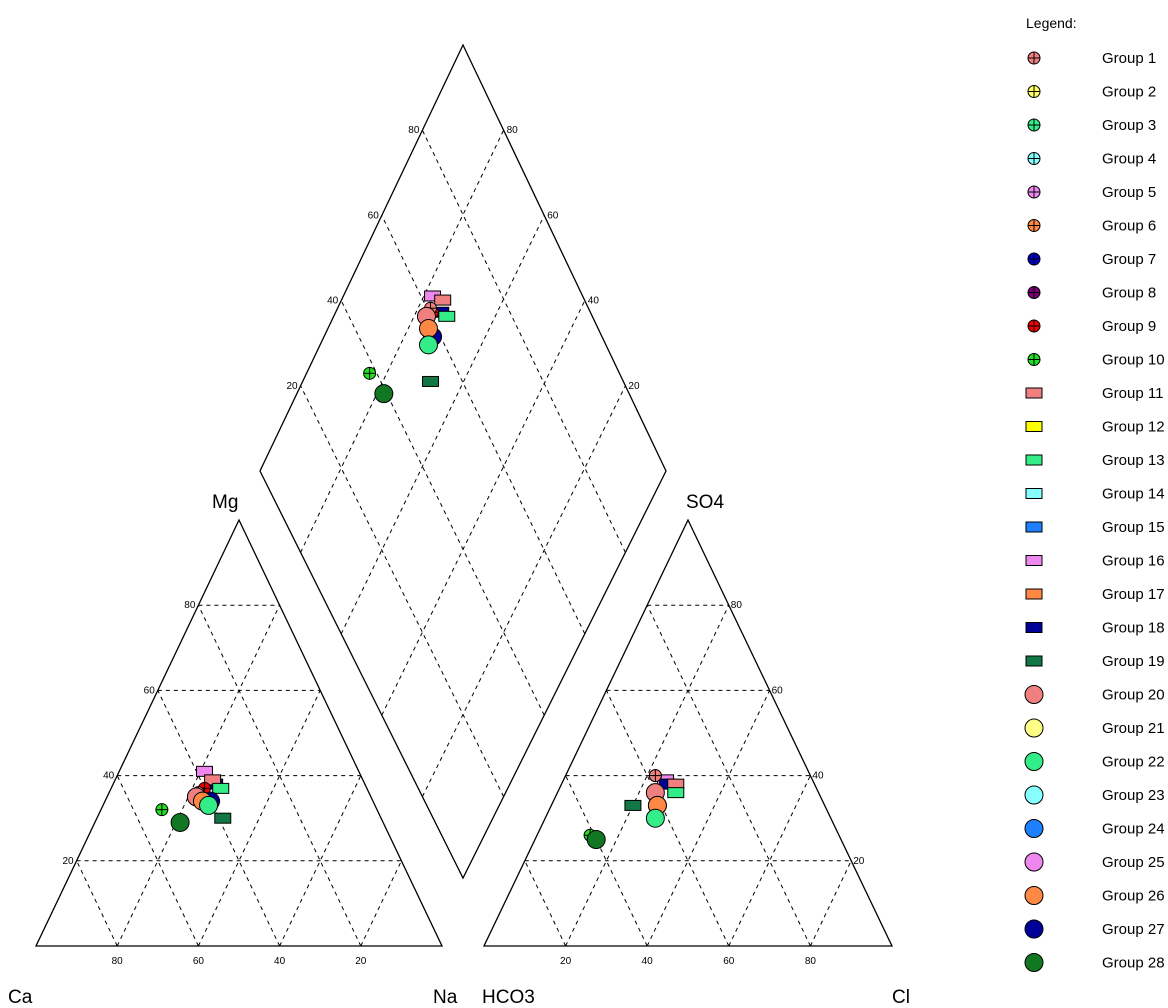 This screenshot has height=1008, width=1168. Describe the element at coordinates (737, 605) in the screenshot. I see `anion-right-tick: 80` at that location.